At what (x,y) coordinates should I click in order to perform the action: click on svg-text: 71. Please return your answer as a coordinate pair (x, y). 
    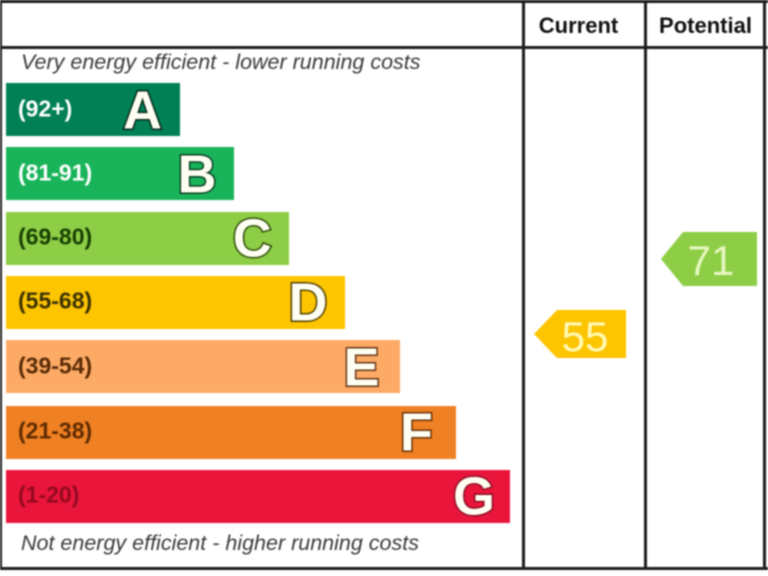
    Looking at the image, I should click on (711, 260).